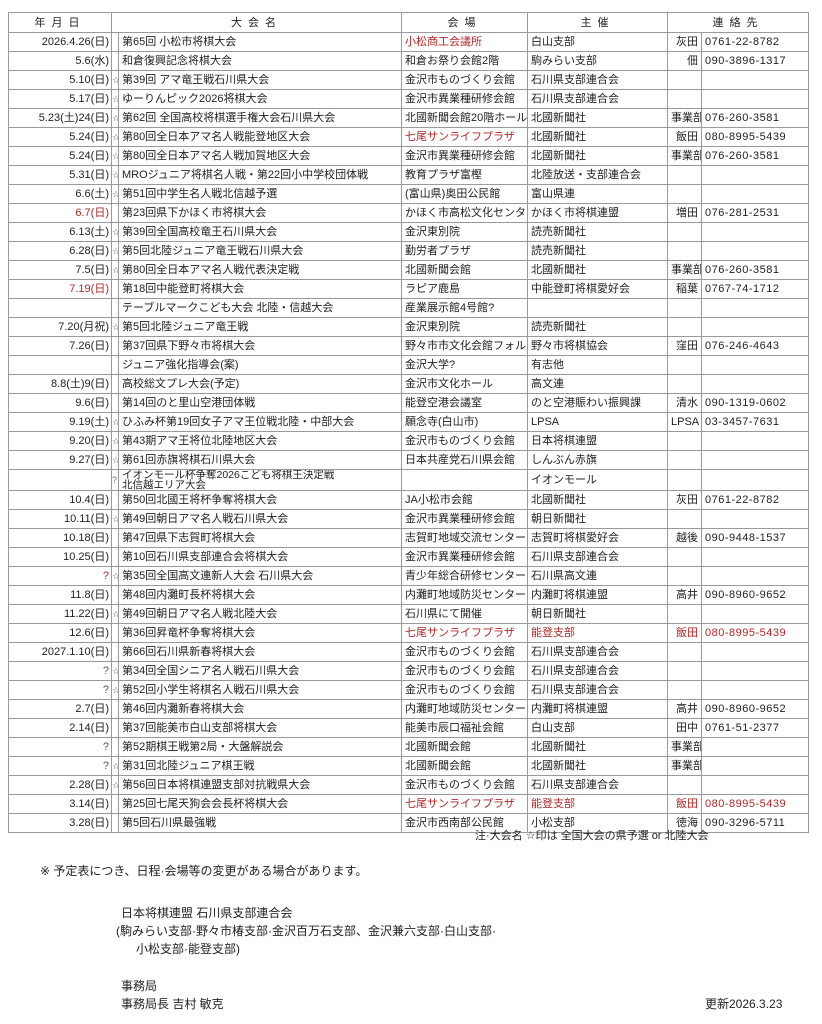 This screenshot has width=822, height=1024. I want to click on row-venue: 小松商工会議所, so click(464, 42).